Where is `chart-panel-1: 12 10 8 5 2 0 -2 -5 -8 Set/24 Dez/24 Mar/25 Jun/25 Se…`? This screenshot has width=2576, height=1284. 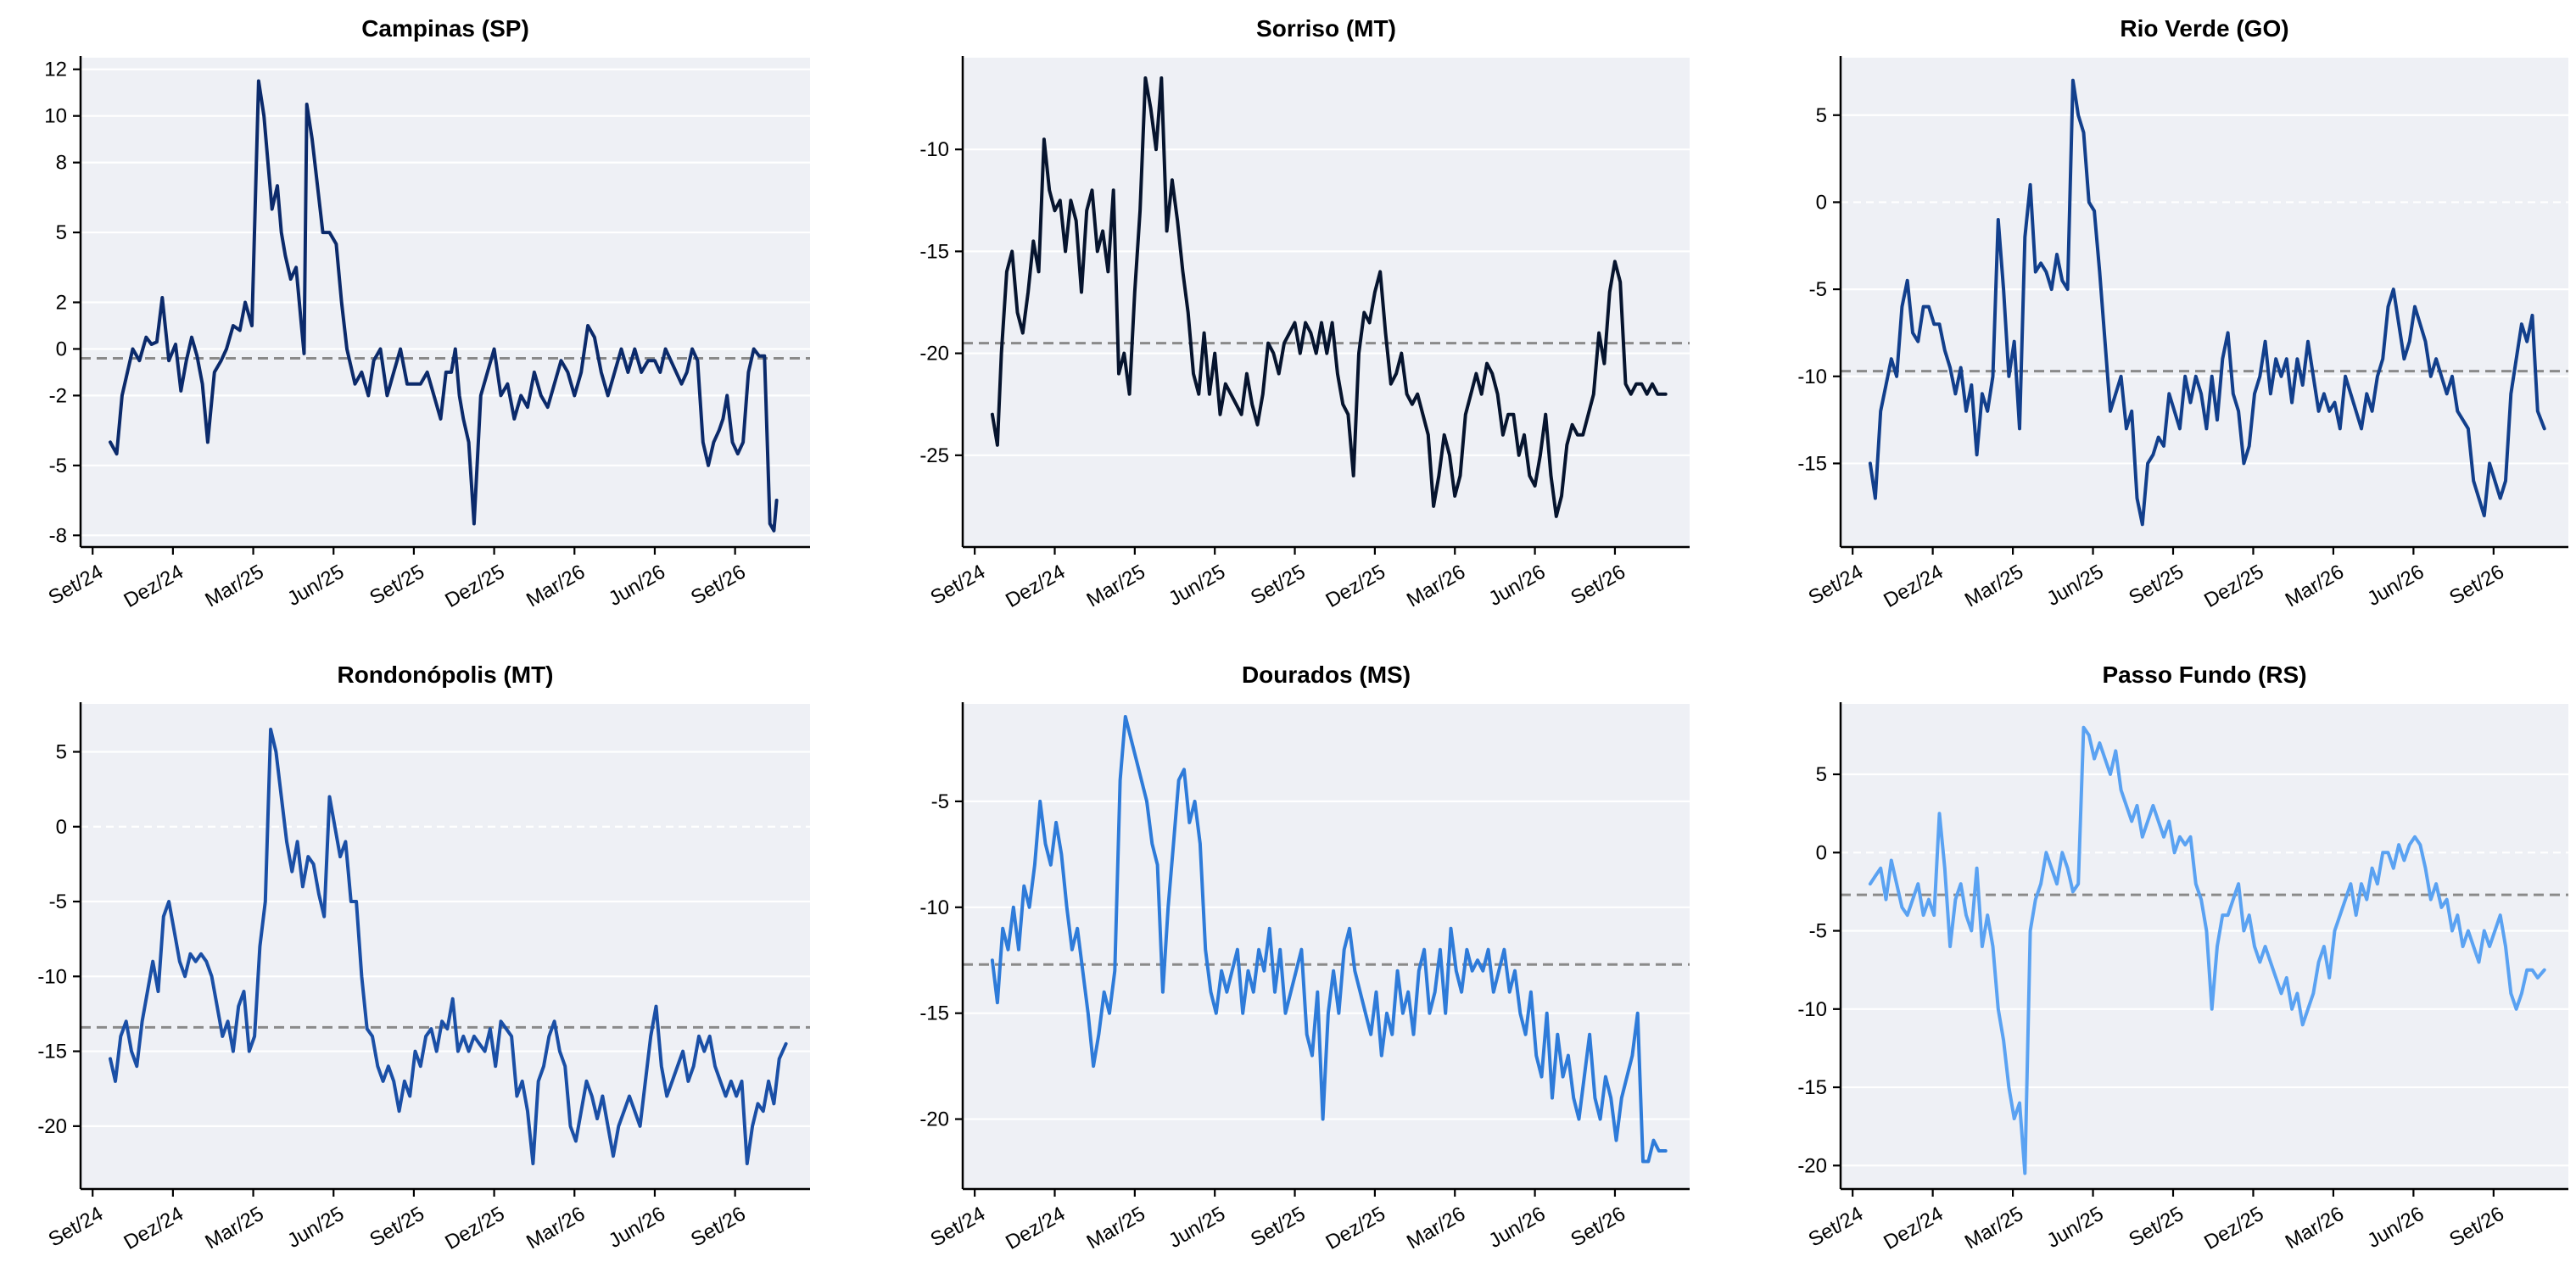
chart-panel-1: 12 10 8 5 2 0 -2 -5 -8 Set/24 Dez/24 Mar/25 Jun/25 Se… is located at coordinates (427, 313).